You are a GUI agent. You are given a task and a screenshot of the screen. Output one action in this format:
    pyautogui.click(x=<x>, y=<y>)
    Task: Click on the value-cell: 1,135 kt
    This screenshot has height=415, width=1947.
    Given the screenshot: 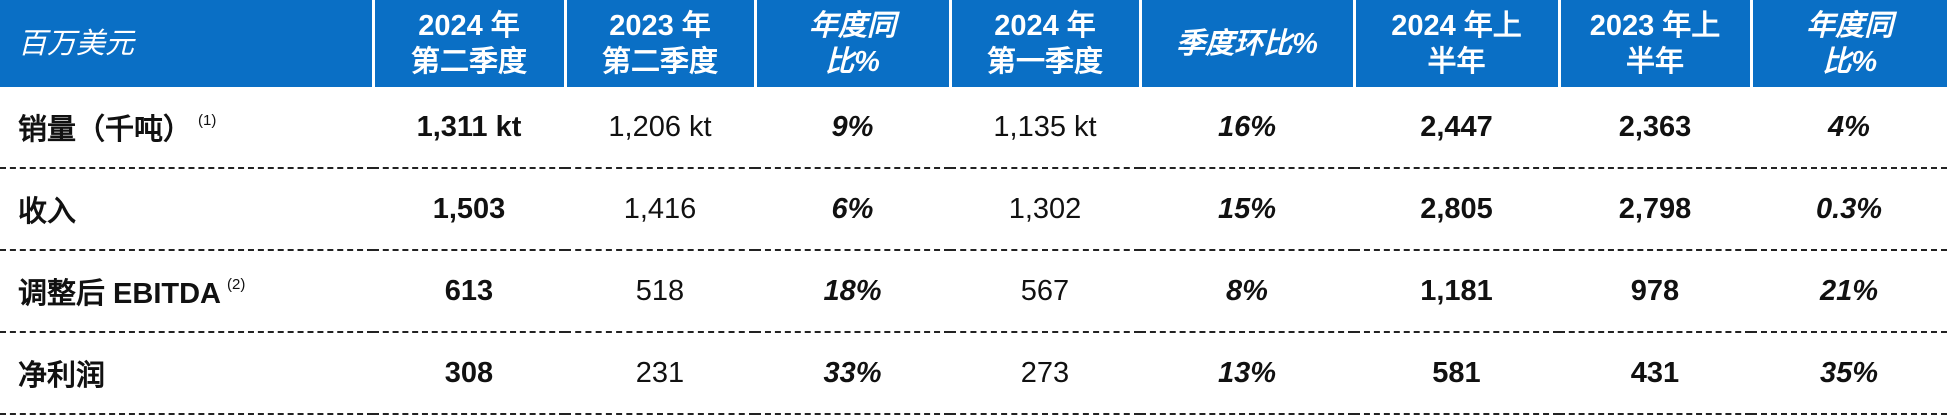 What is the action you would take?
    pyautogui.click(x=1045, y=128)
    